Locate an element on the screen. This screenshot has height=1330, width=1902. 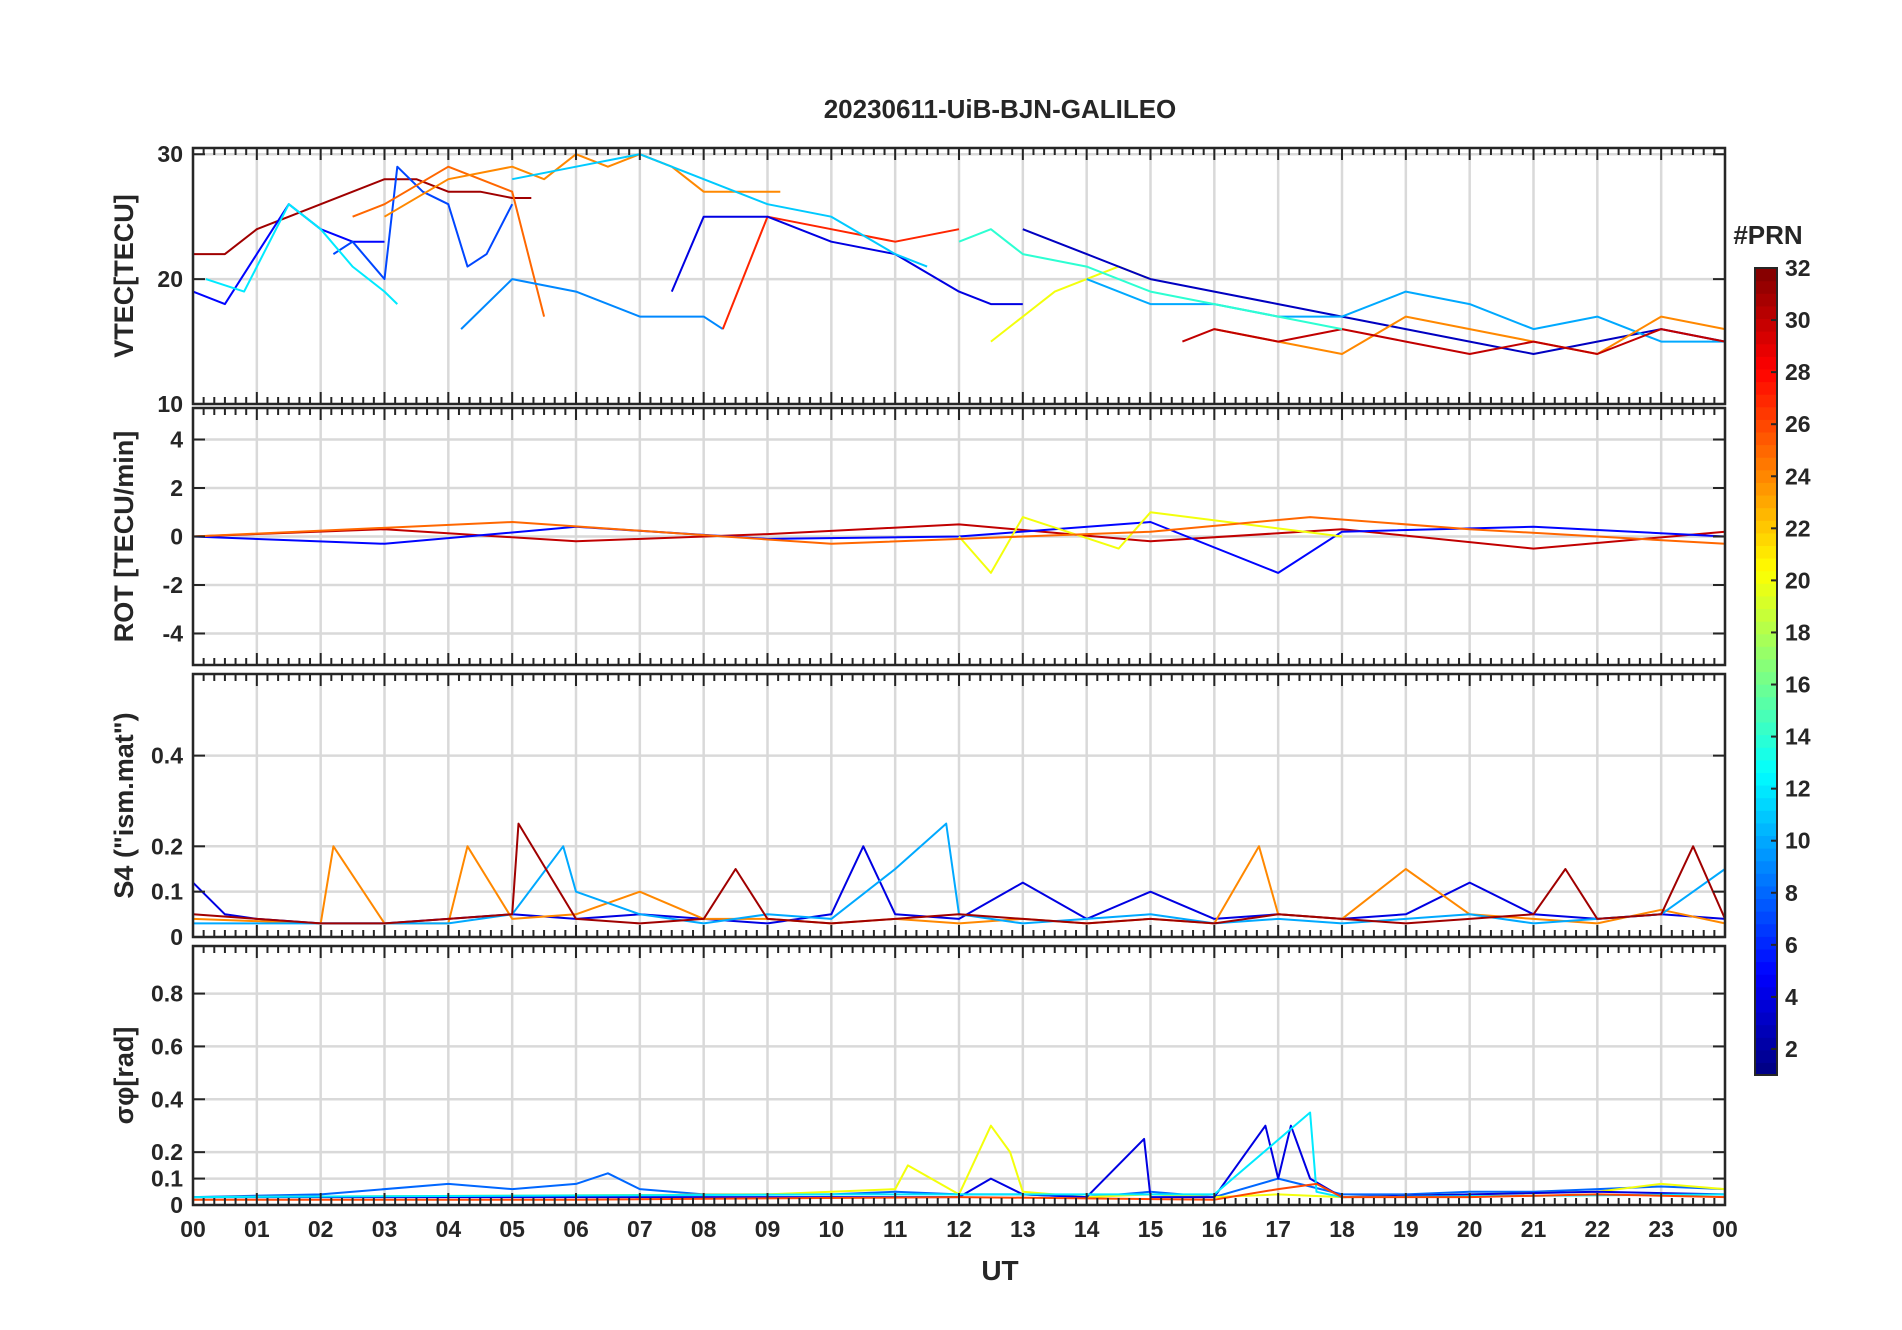
x-tick-label: 23 is located at coordinates (1661, 1229).